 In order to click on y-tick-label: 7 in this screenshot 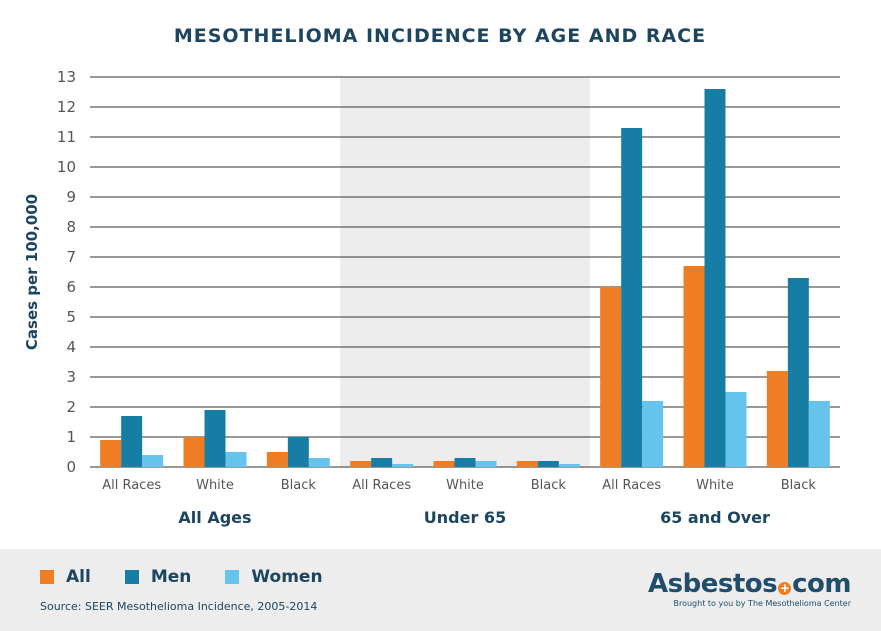, I will do `click(71, 257)`.